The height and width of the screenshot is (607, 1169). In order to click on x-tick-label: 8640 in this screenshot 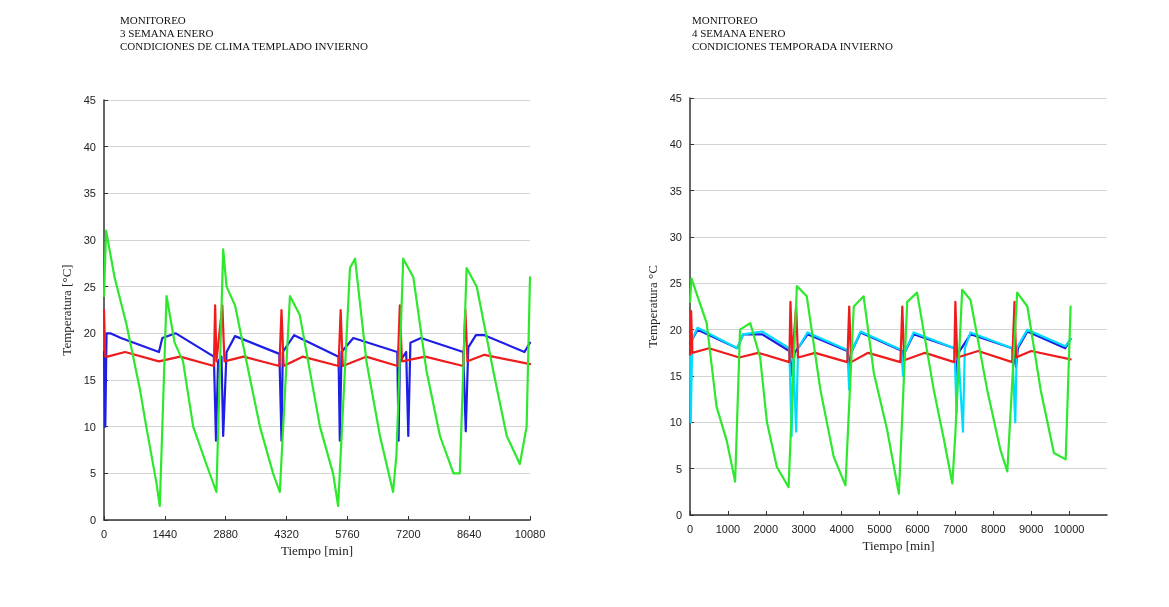, I will do `click(469, 533)`.